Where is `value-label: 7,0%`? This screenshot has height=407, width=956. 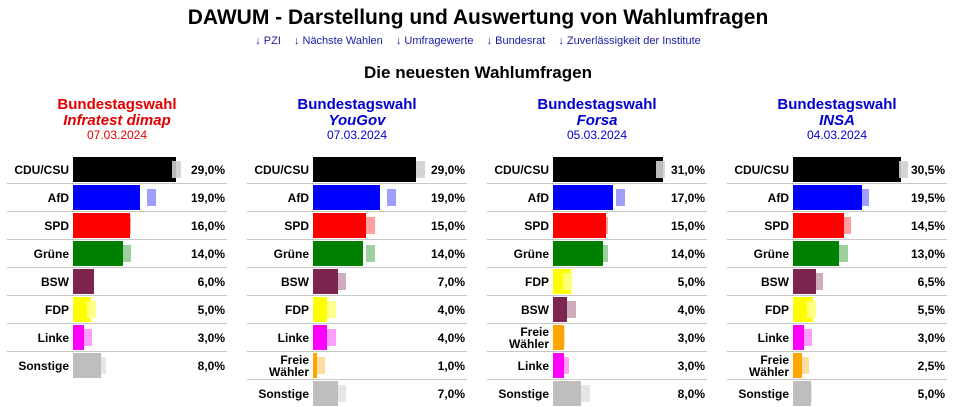
value-label: 7,0% is located at coordinates (451, 281).